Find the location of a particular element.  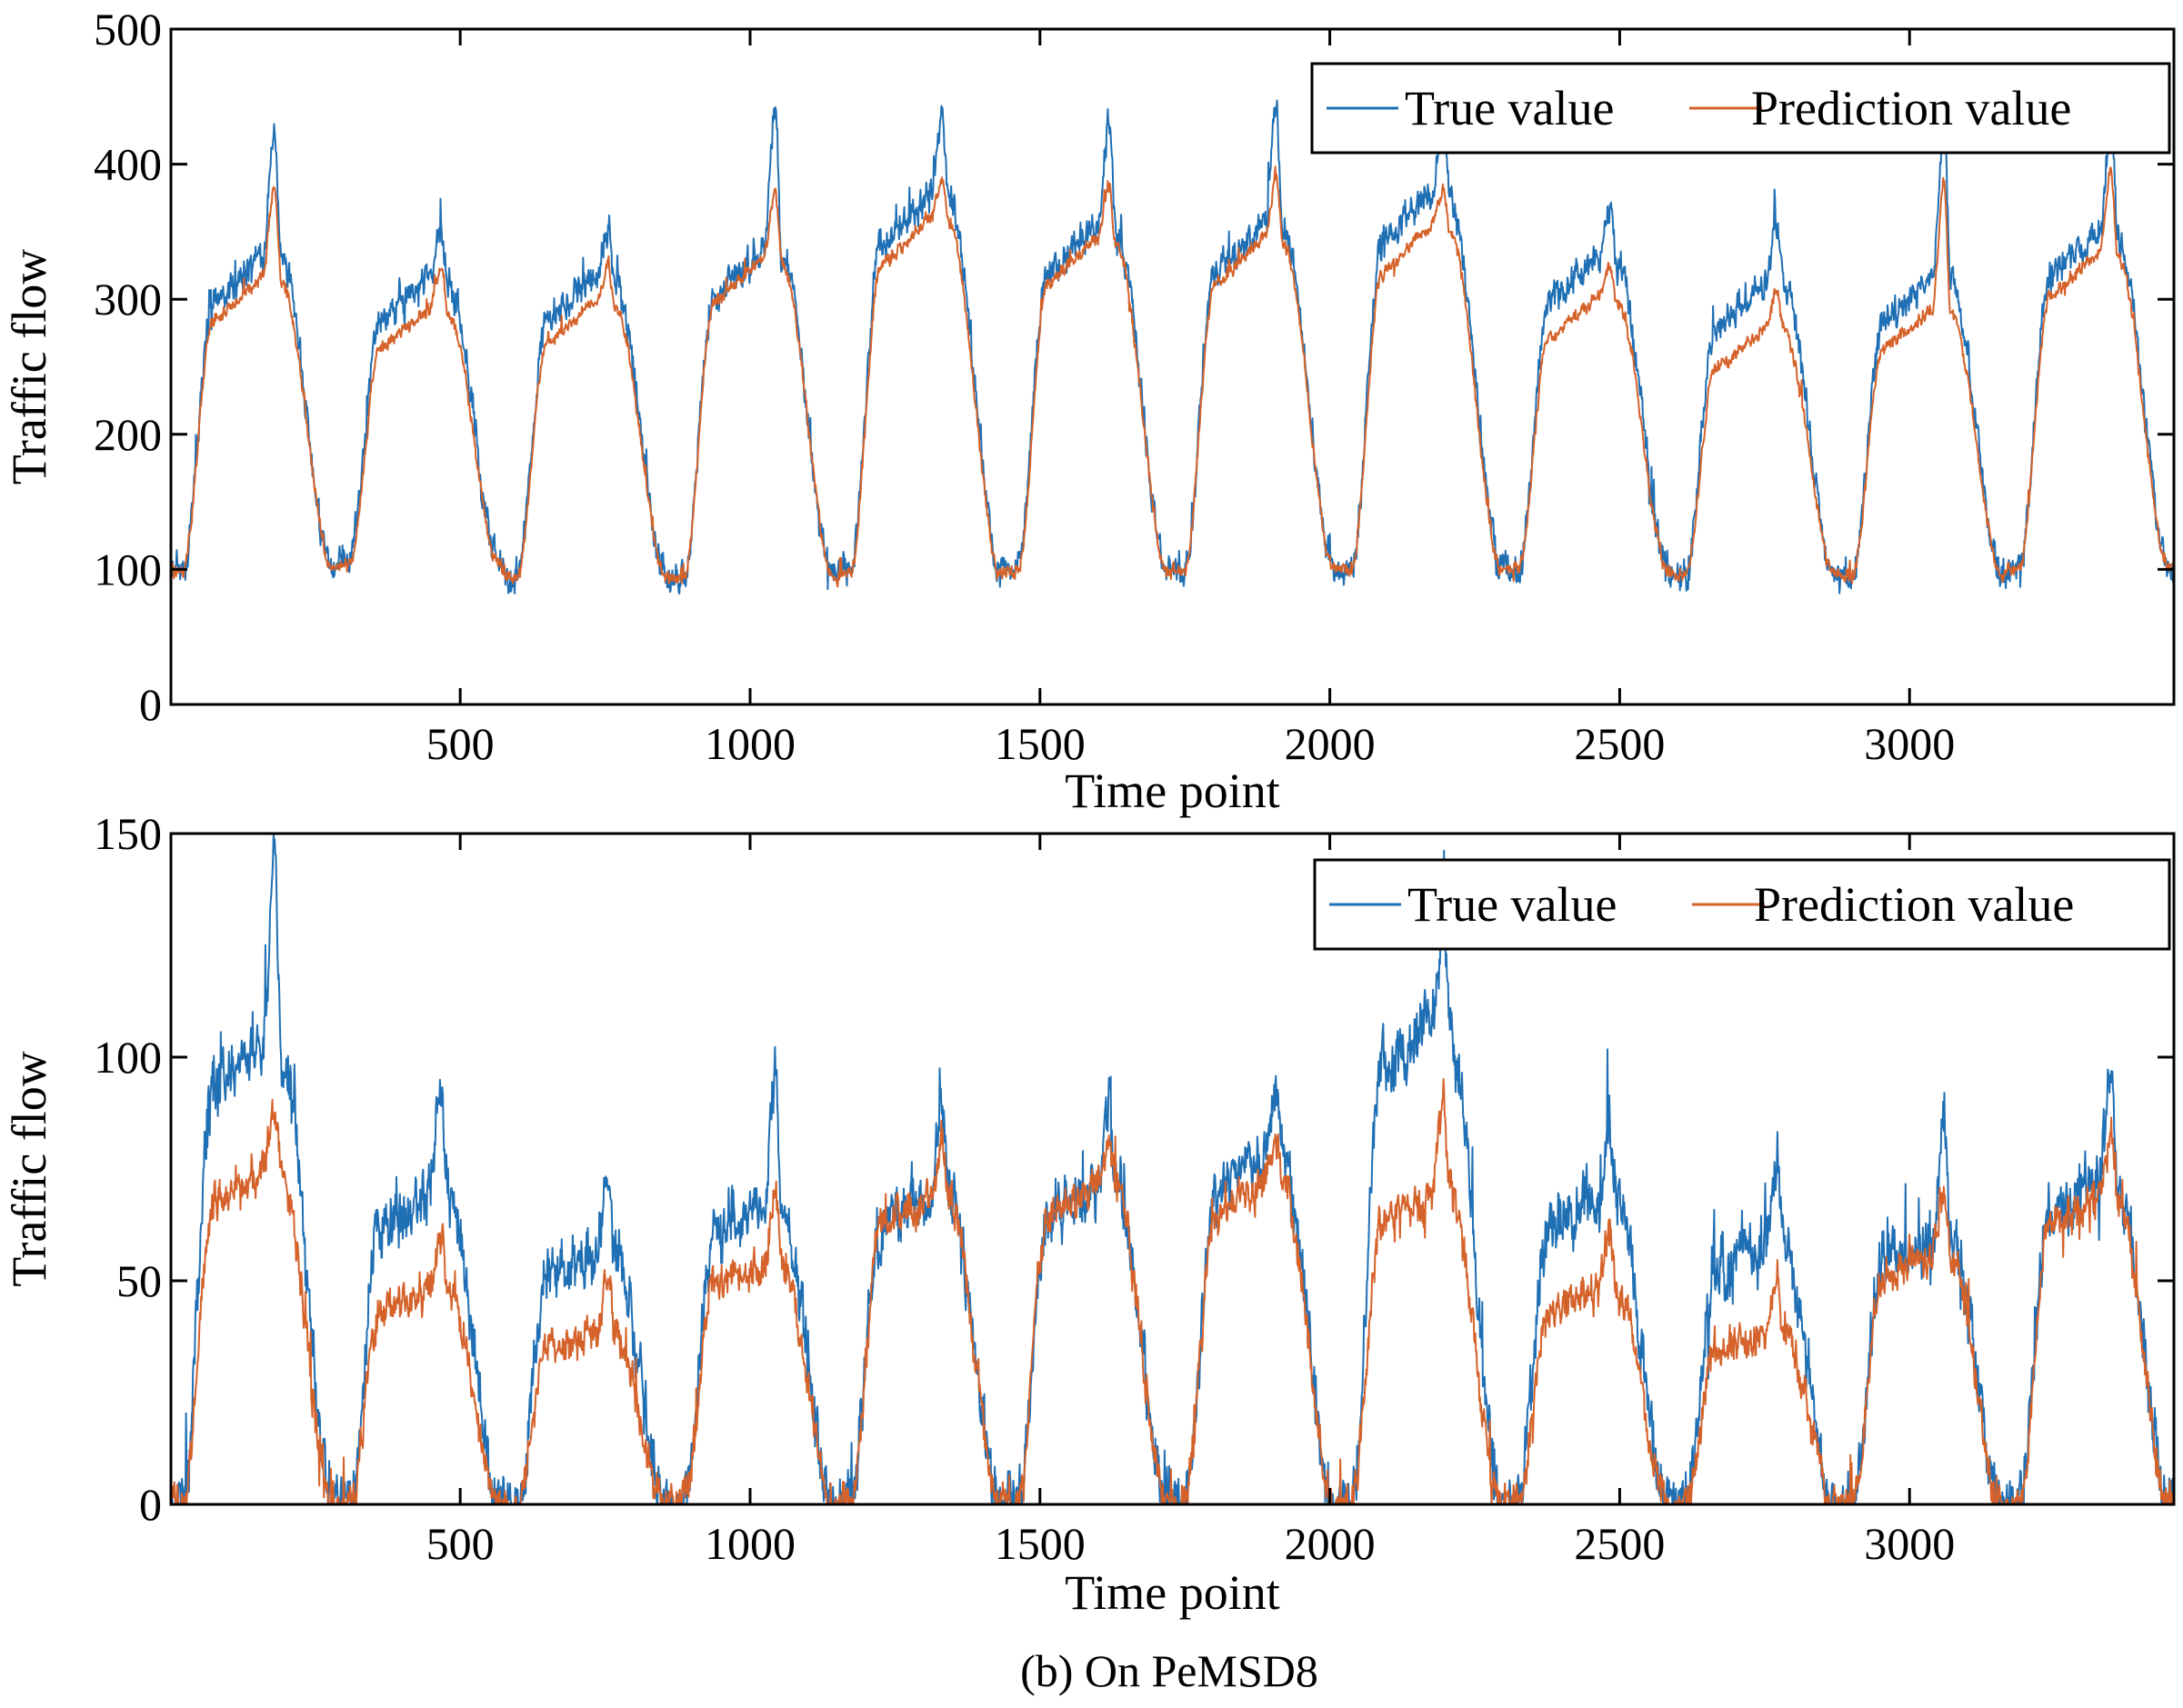

figure-caption: (b) On PeMSD8 is located at coordinates (1169, 1671).